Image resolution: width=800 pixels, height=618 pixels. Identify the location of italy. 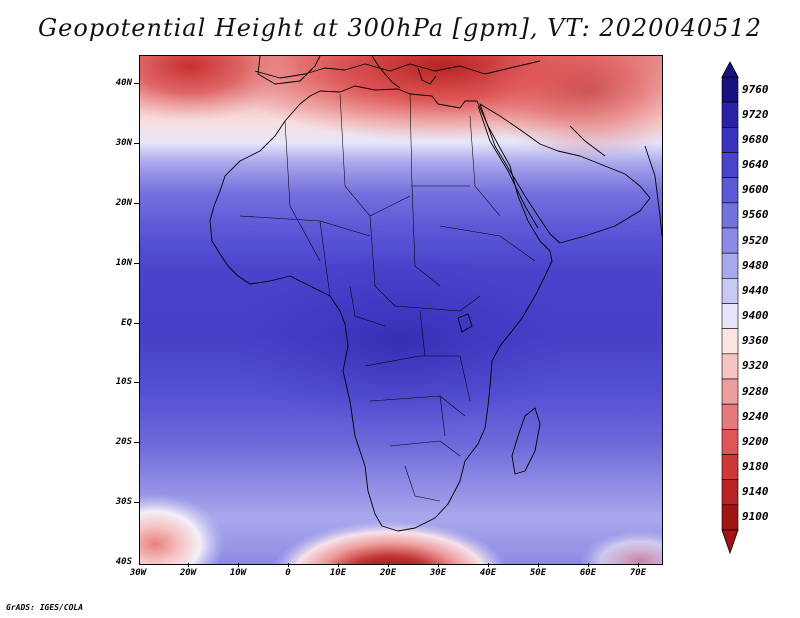
(386, 72).